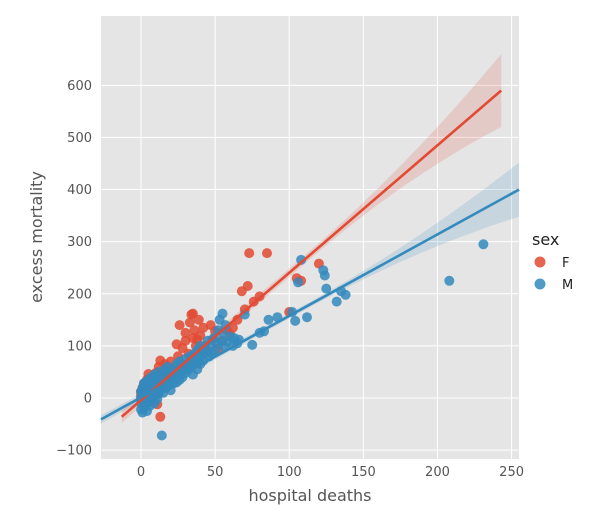 This screenshot has height=528, width=591. Describe the element at coordinates (74, 451) in the screenshot. I see `y-tick-label: −100` at that location.